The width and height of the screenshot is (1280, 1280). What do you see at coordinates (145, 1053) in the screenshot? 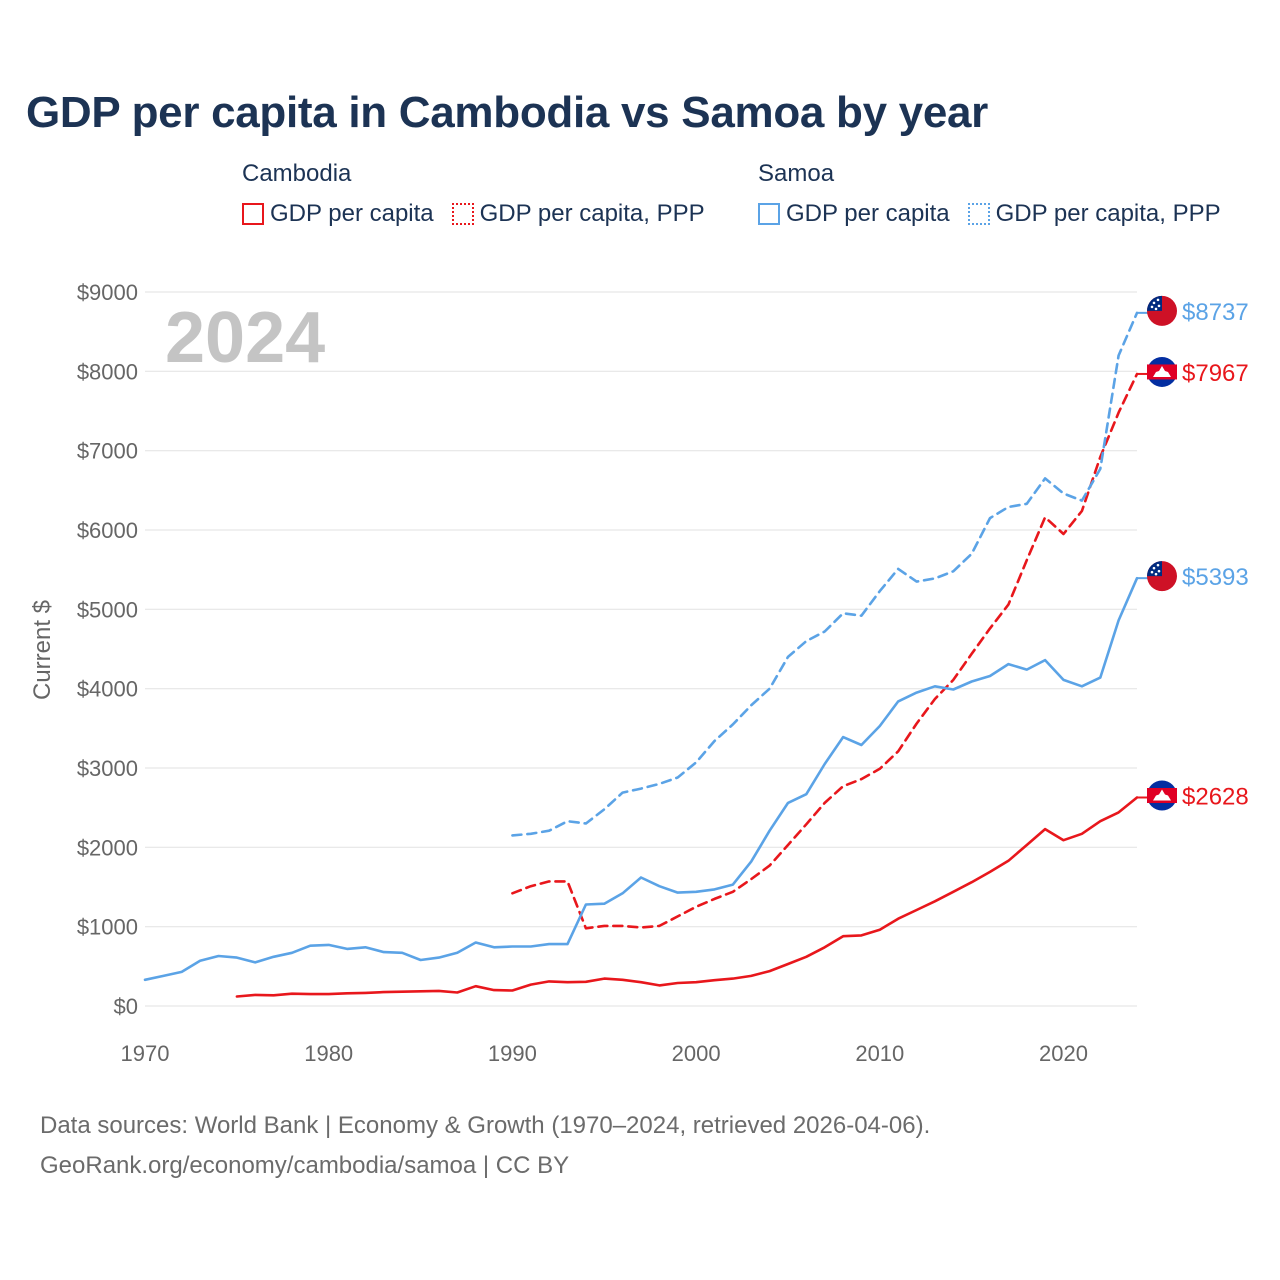
I see `x-tick-label: 1970` at bounding box center [145, 1053].